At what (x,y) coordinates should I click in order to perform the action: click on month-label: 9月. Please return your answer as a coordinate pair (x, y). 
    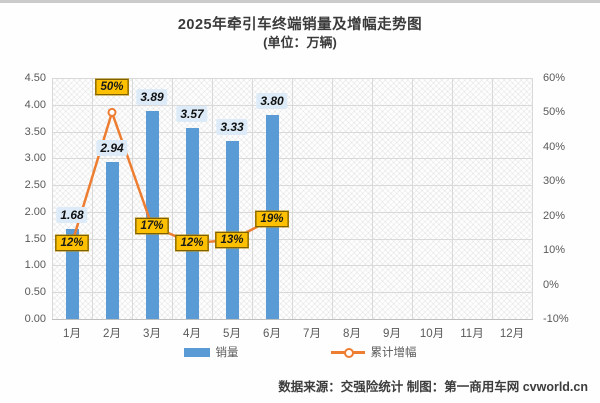
    Looking at the image, I should click on (392, 334).